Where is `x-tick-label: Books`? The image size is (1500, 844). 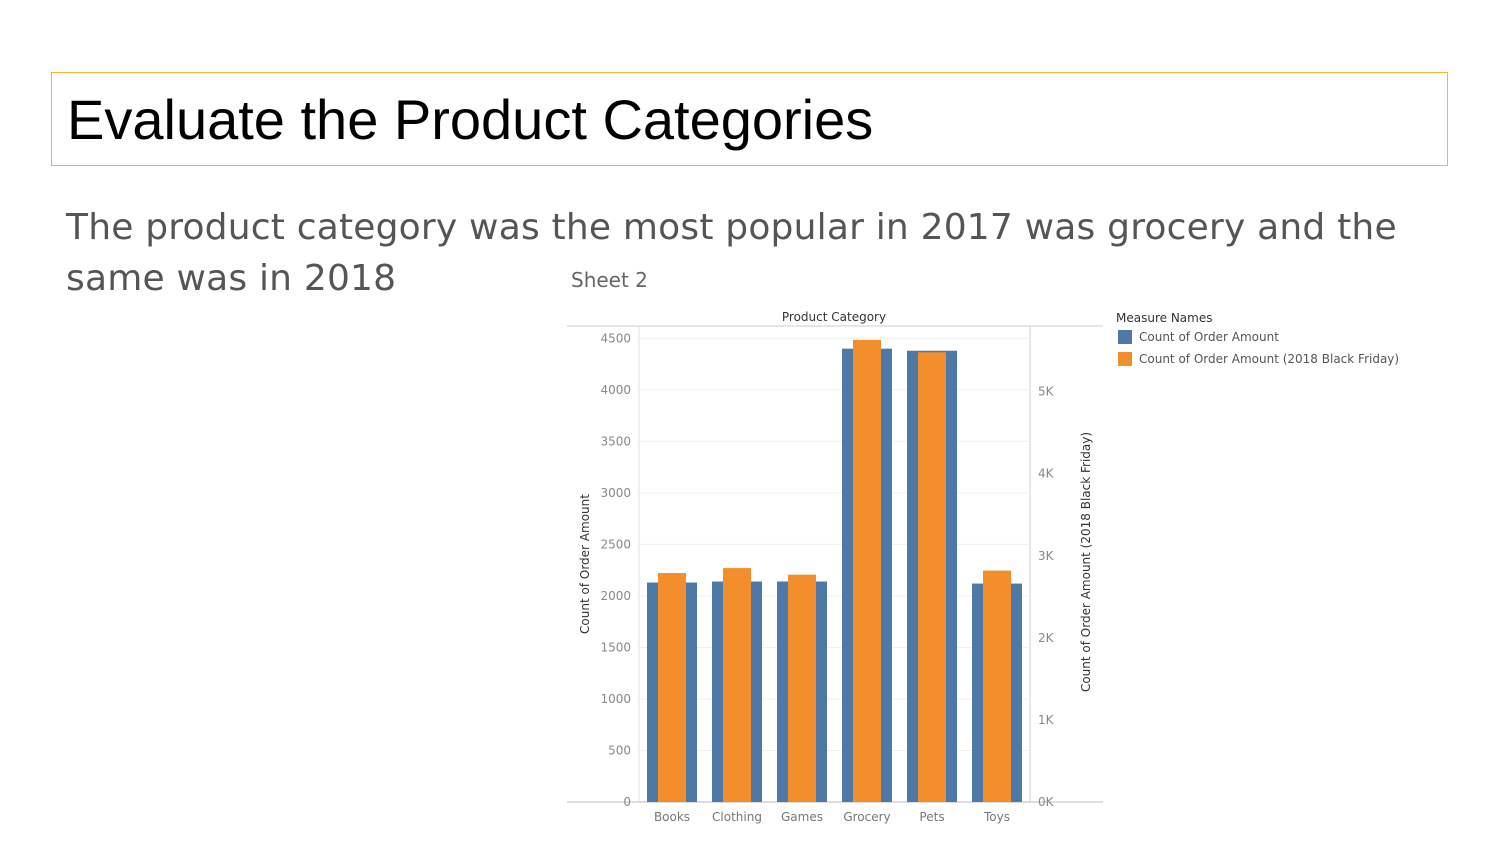
x-tick-label: Books is located at coordinates (672, 817).